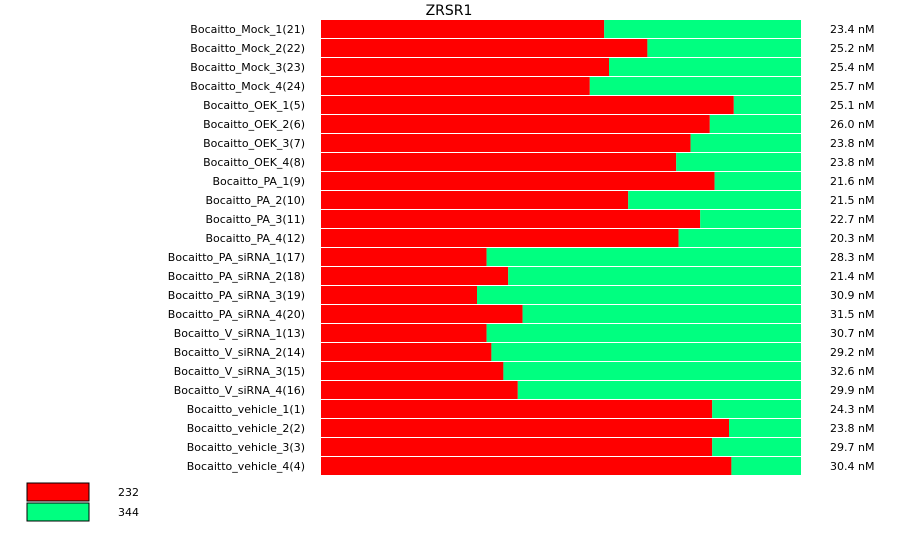 The height and width of the screenshot is (546, 900). I want to click on bar-row: Bocaitto_vehicle_1(1) 24.3 nM, so click(530, 409).